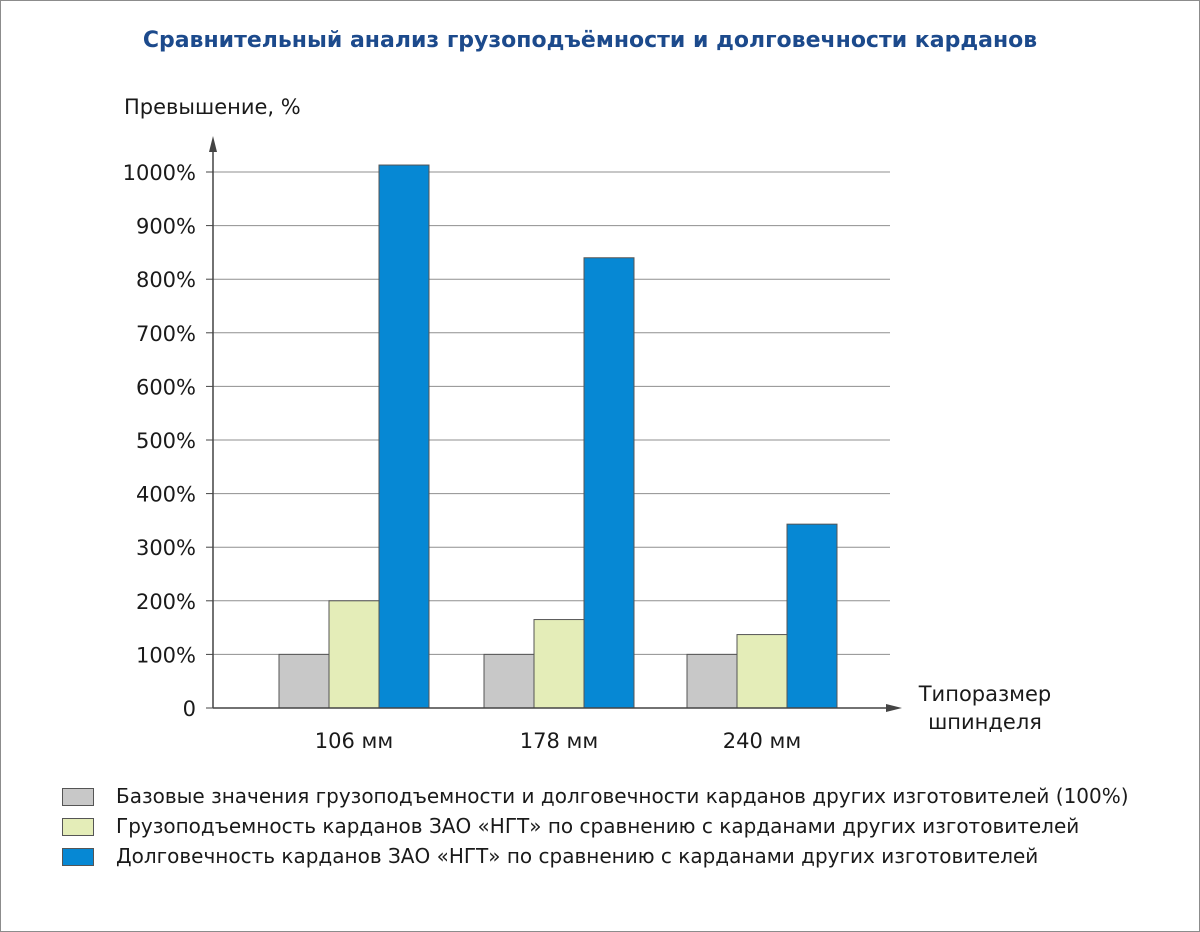 This screenshot has width=1200, height=932. Describe the element at coordinates (762, 741) in the screenshot. I see `x-tick-label: 240 мм` at that location.